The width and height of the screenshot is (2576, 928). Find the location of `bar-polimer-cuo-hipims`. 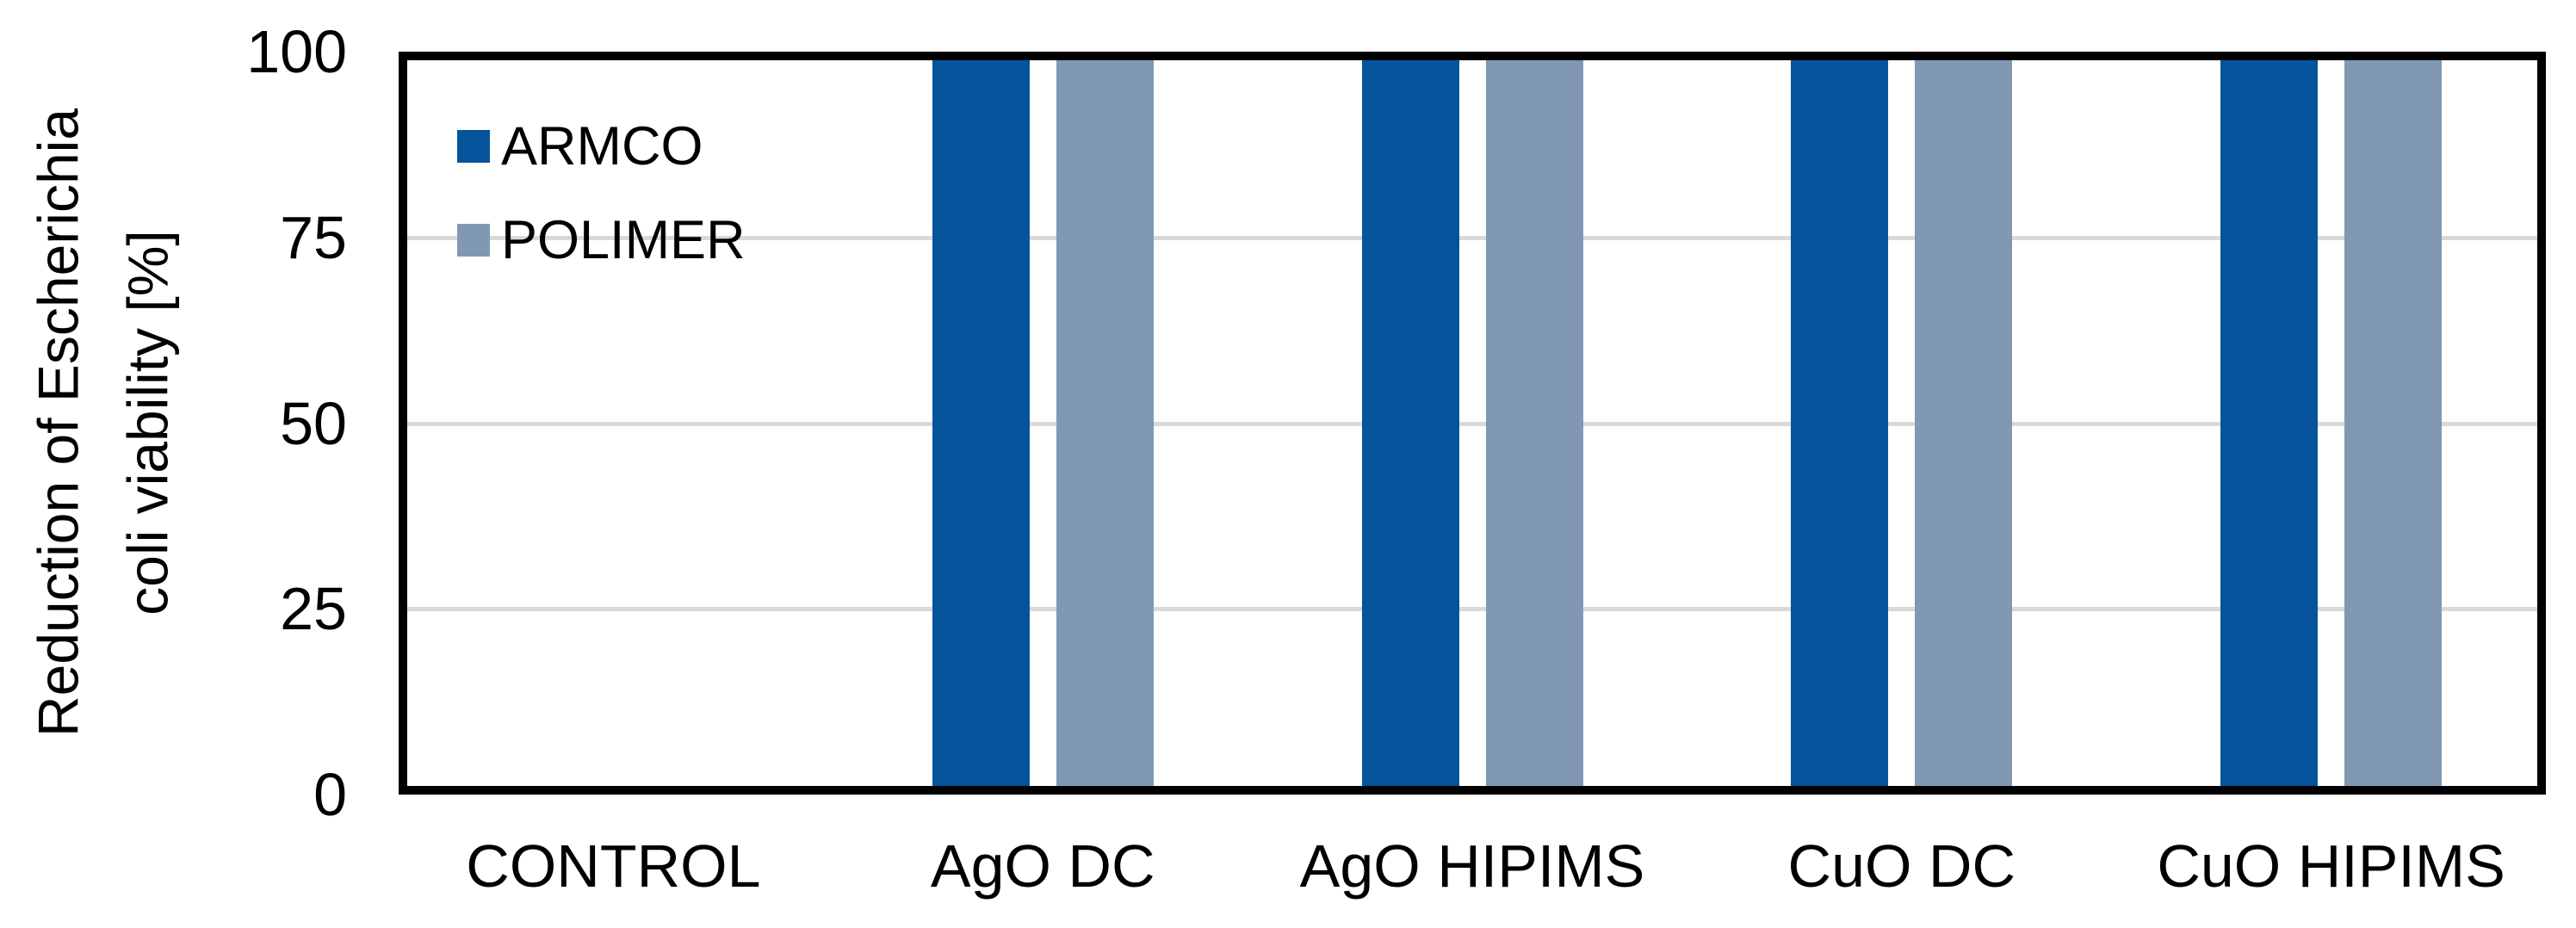

bar-polimer-cuo-hipims is located at coordinates (2394, 423).